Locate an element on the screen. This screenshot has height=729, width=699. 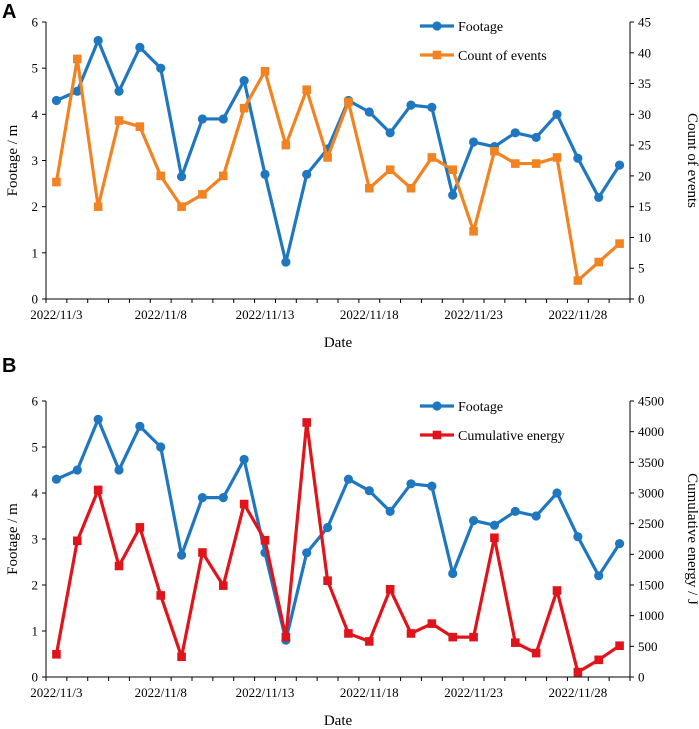
y-right-tick-label: 3500 is located at coordinates (651, 462).